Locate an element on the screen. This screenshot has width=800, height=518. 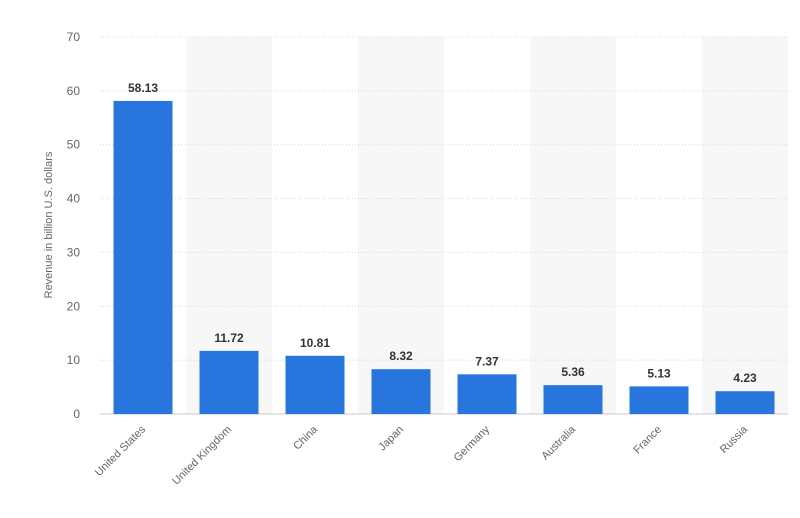
data-label: 4.23 is located at coordinates (745, 378).